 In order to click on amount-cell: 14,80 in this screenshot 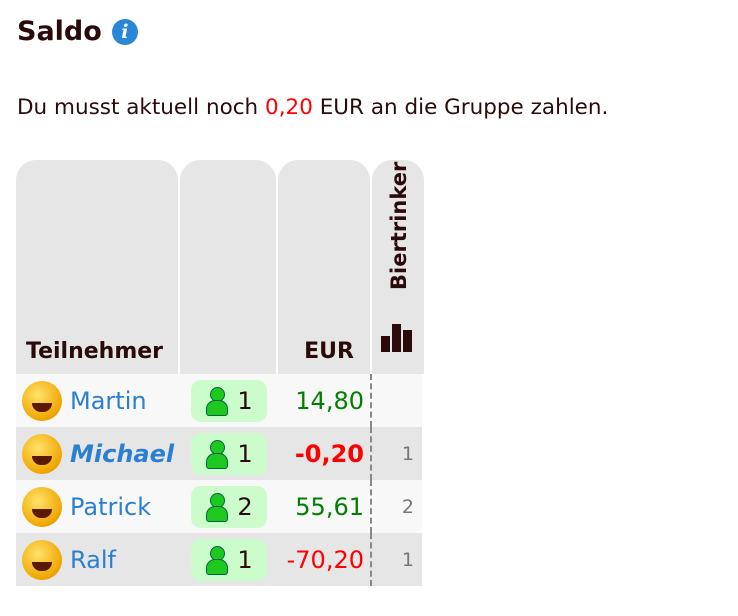, I will do `click(329, 400)`.